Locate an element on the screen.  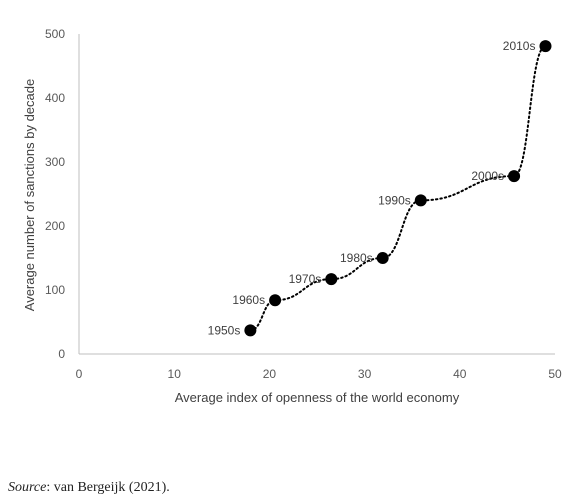
y-tick-label: 0 is located at coordinates (61, 354).